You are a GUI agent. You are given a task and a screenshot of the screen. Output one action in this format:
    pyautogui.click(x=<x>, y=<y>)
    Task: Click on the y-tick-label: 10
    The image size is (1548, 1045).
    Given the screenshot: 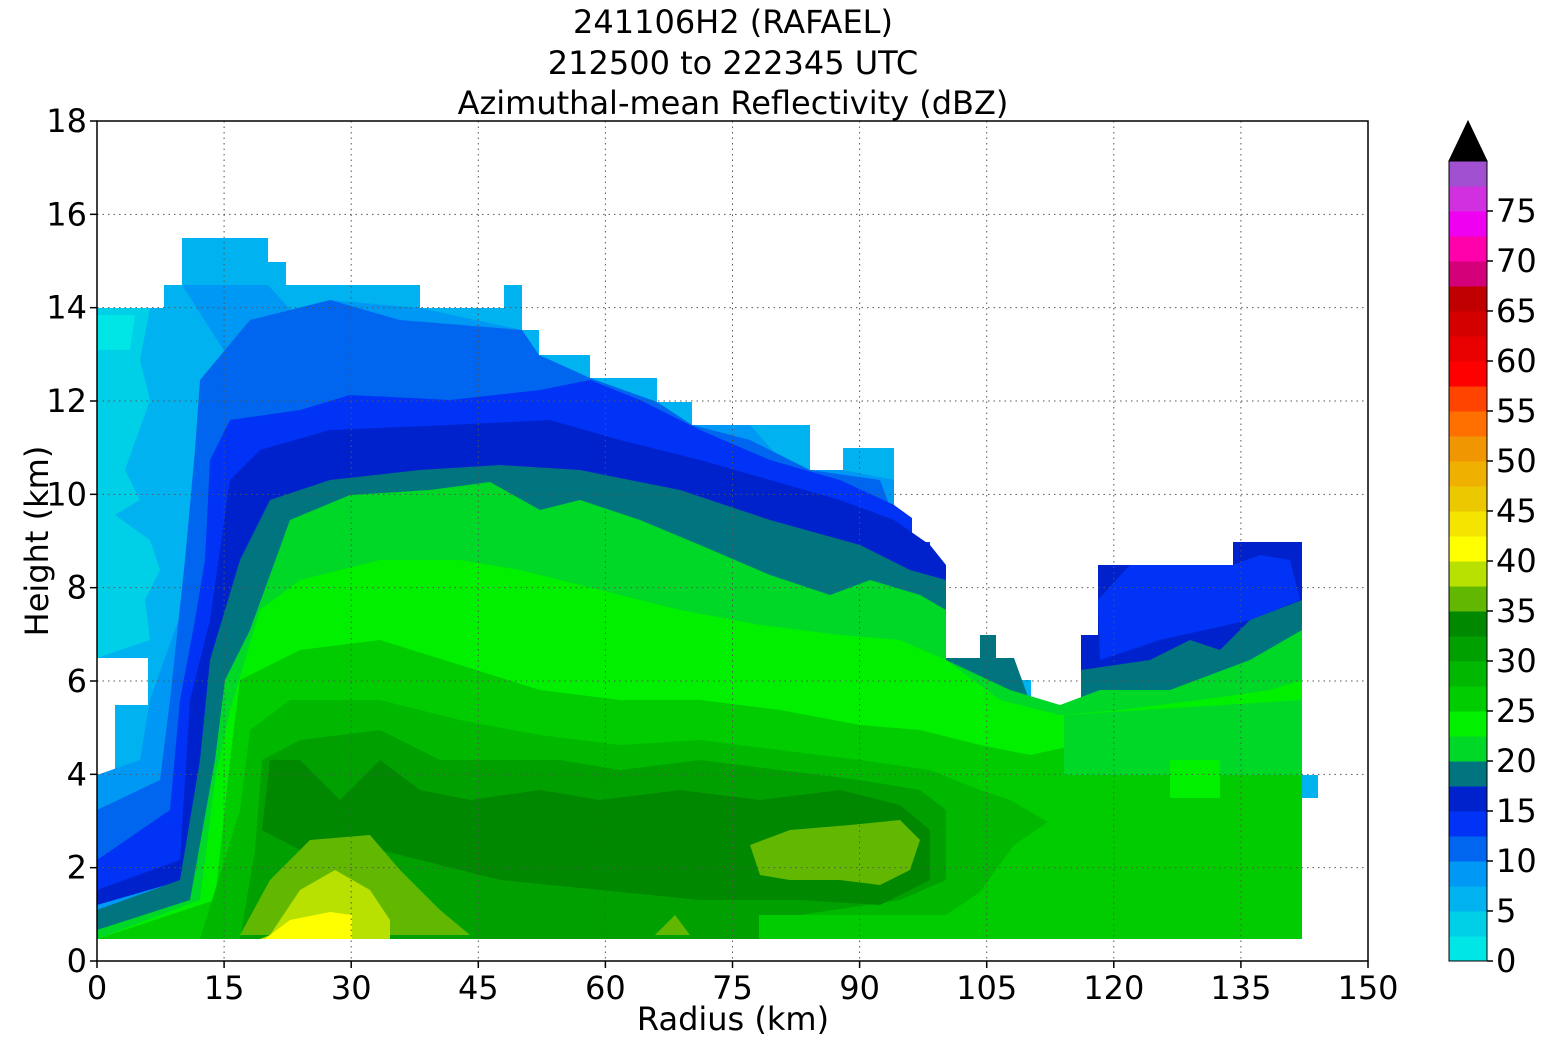 What is the action you would take?
    pyautogui.click(x=66, y=494)
    